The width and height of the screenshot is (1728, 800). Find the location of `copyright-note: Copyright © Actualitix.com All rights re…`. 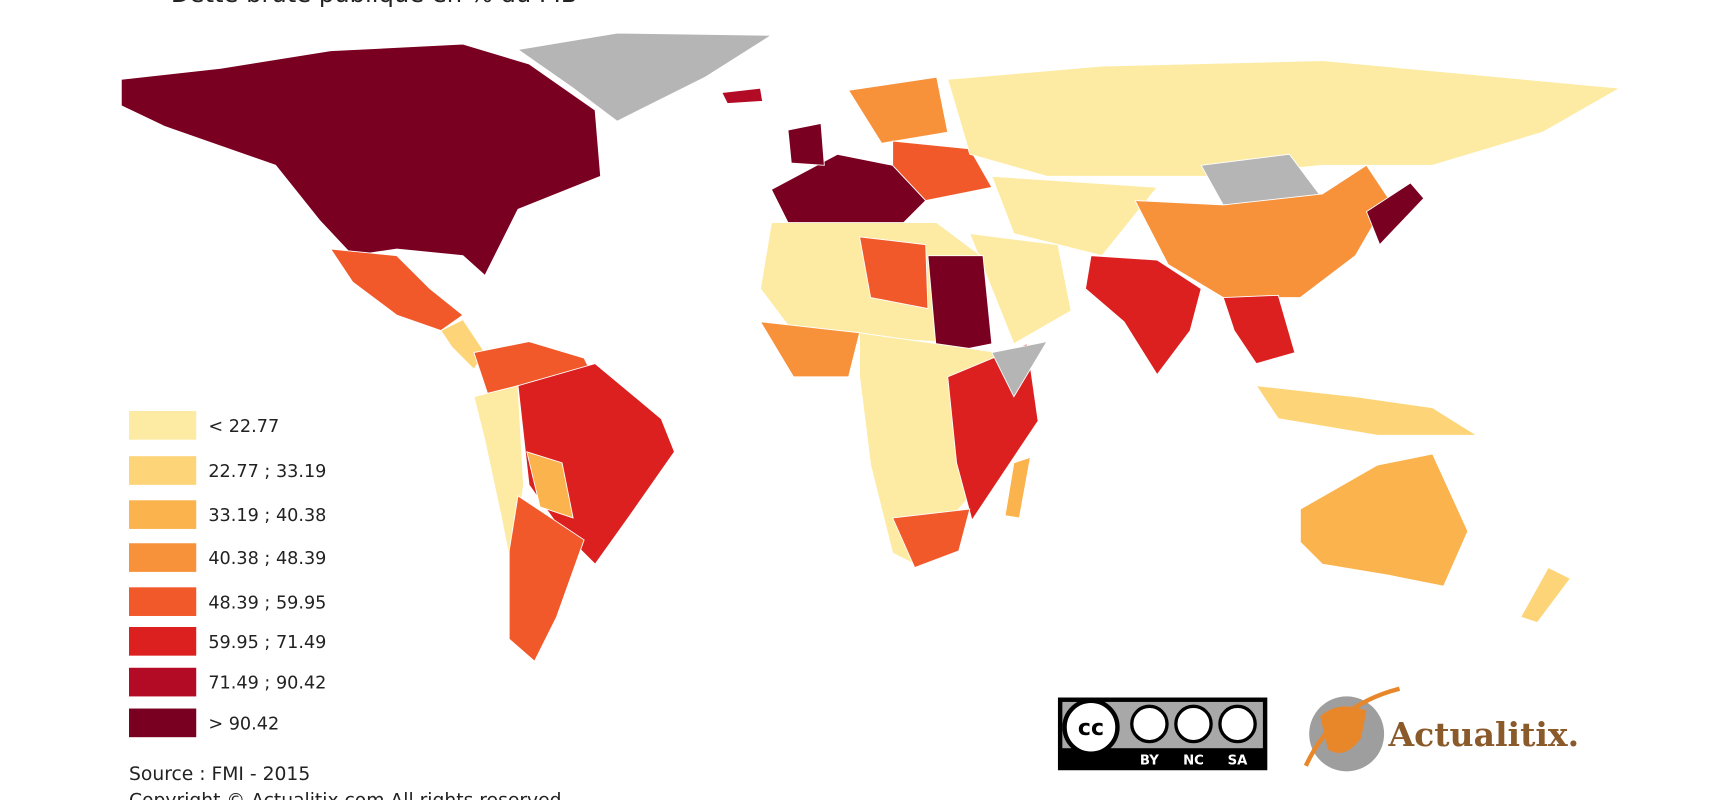

copyright-note: Copyright © Actualitix.com All rights re… is located at coordinates (345, 795).